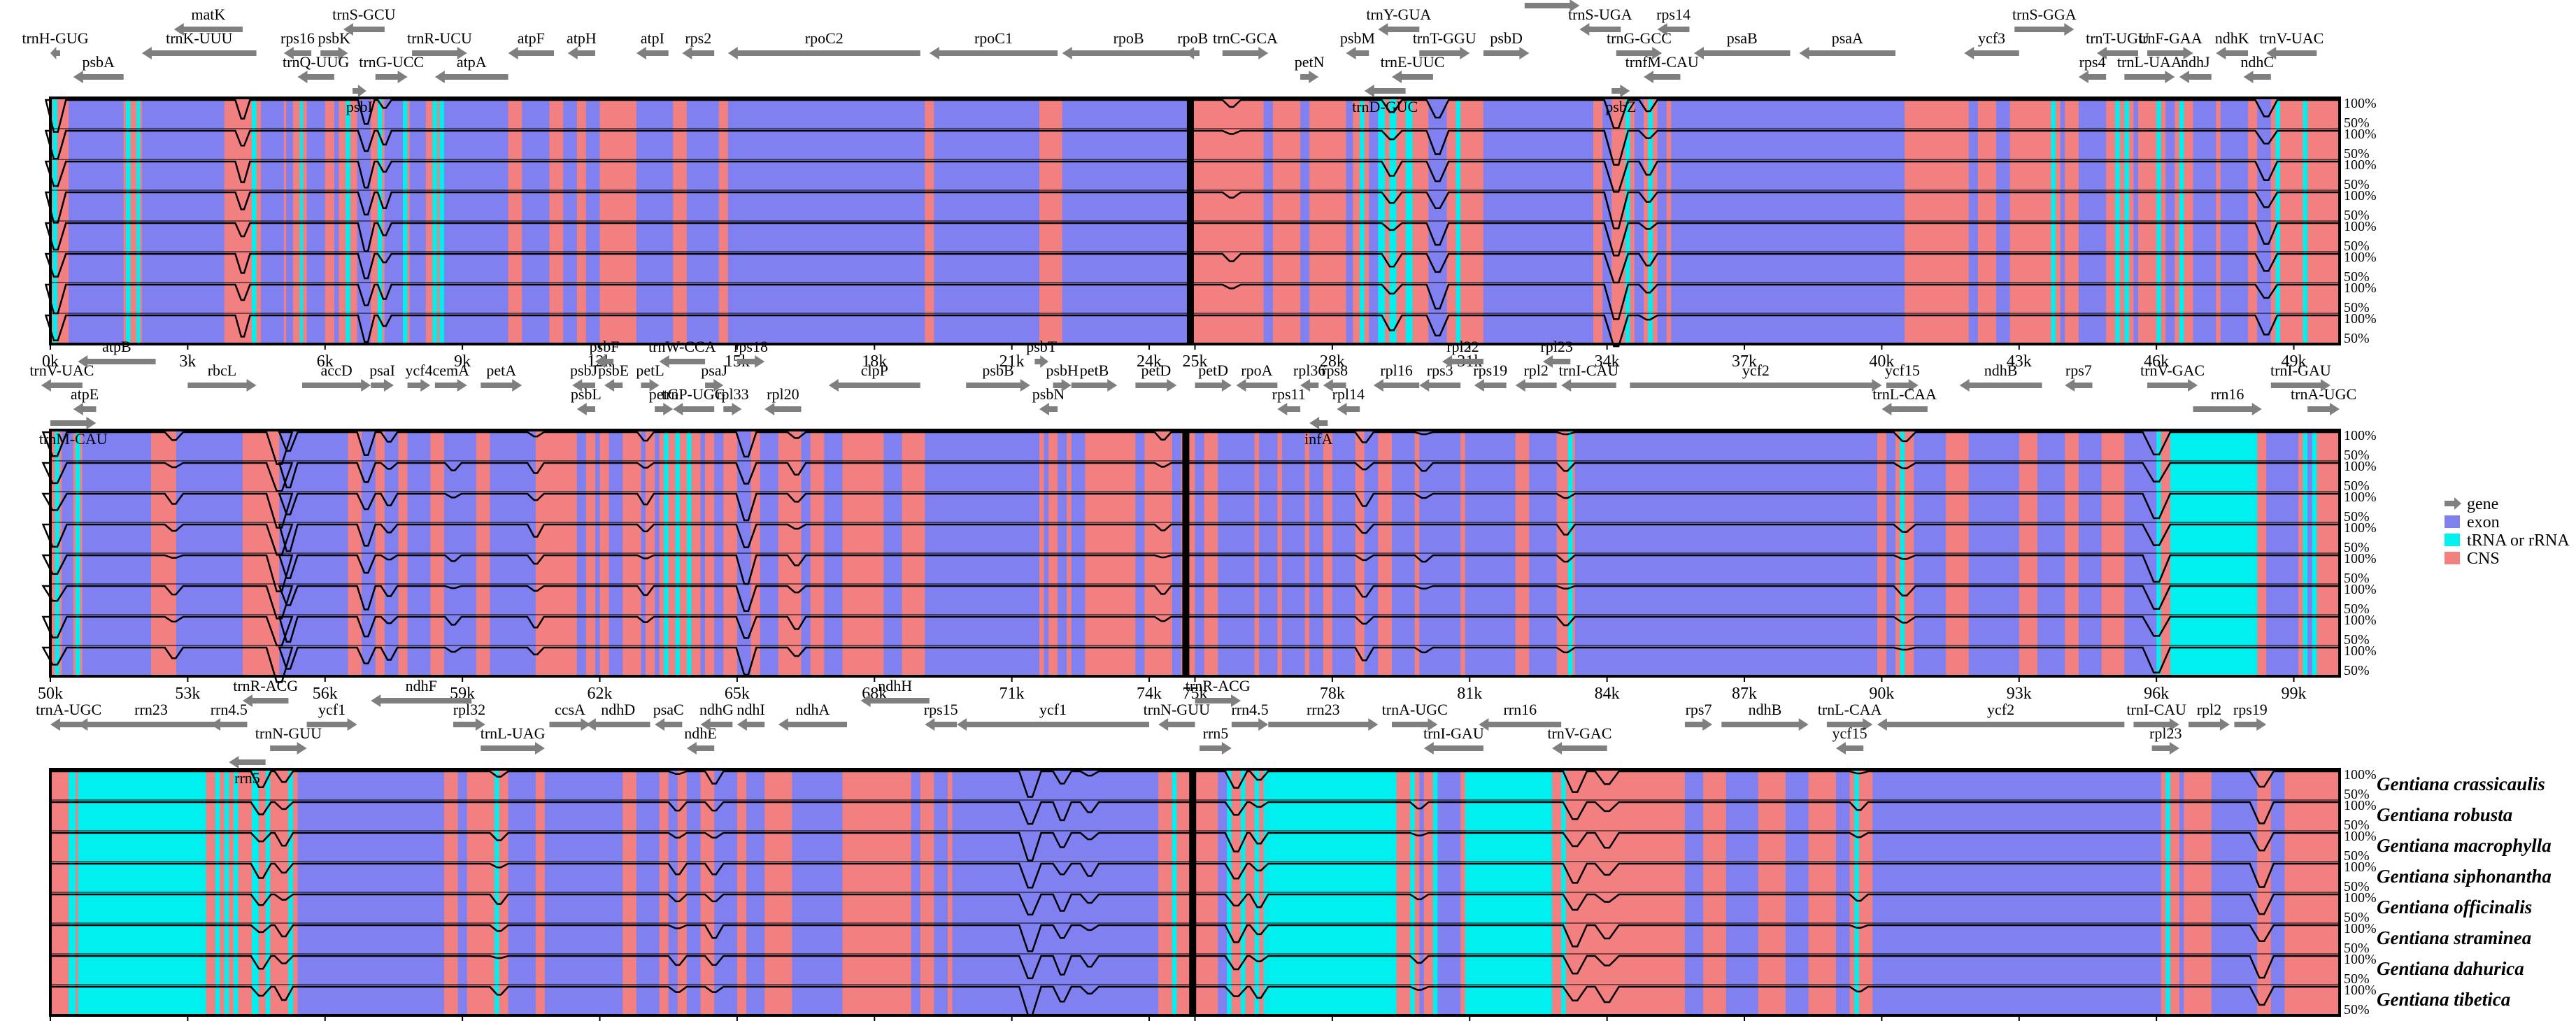  What do you see at coordinates (1881, 694) in the screenshot?
I see `x-tick-label: 90k` at bounding box center [1881, 694].